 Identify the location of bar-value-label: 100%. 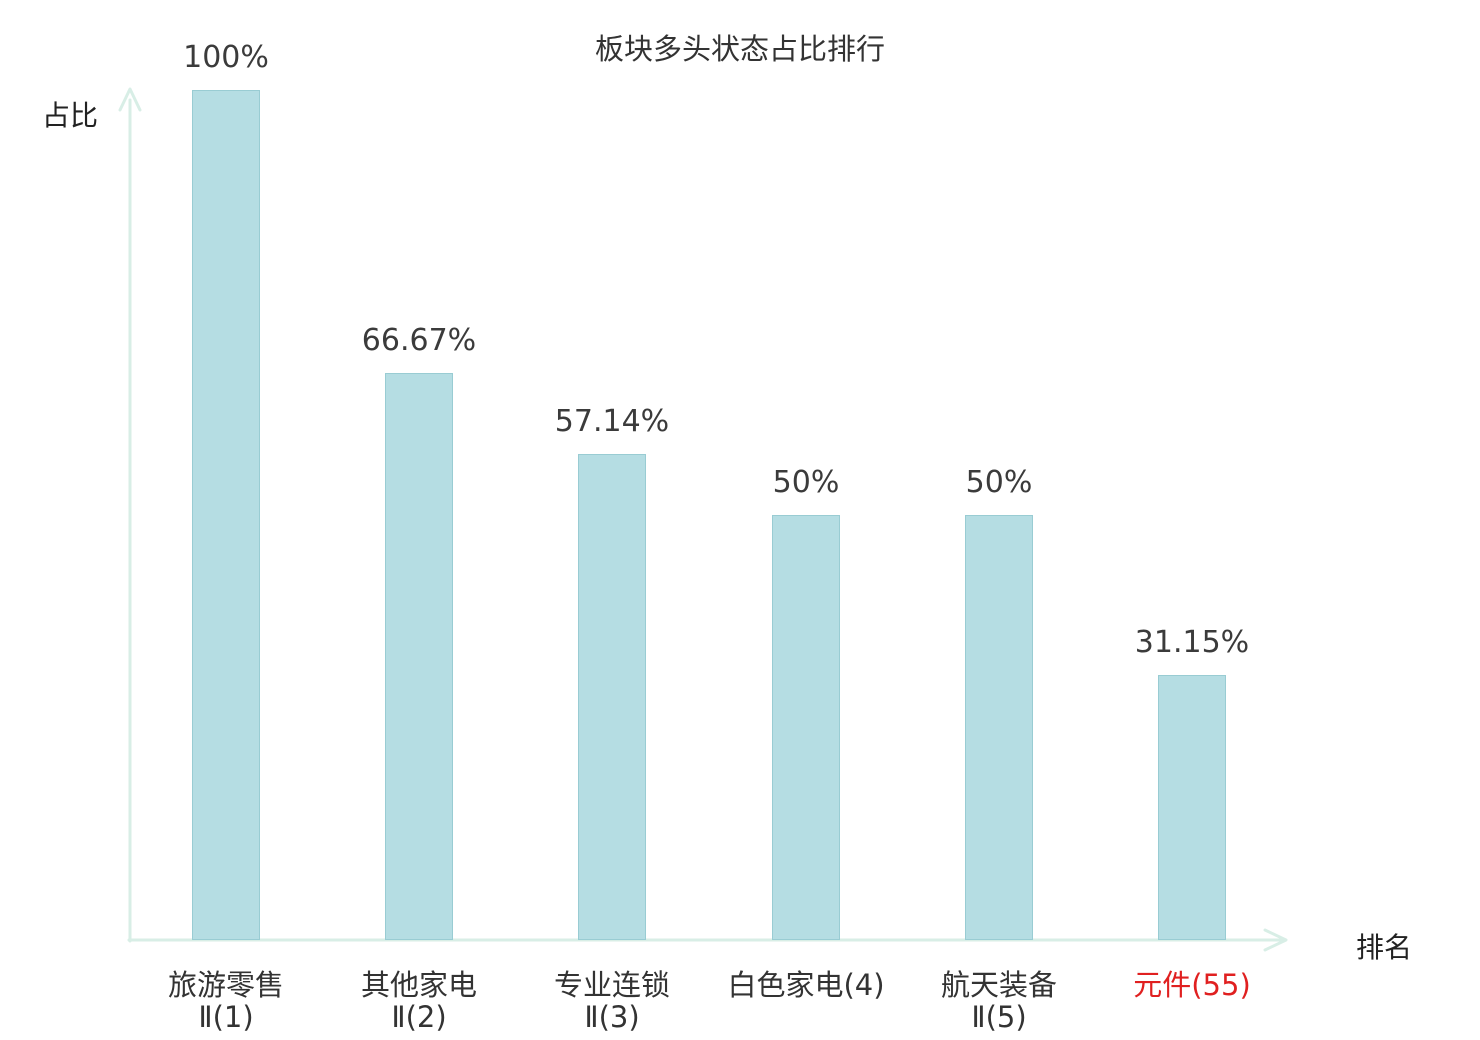
(226, 57).